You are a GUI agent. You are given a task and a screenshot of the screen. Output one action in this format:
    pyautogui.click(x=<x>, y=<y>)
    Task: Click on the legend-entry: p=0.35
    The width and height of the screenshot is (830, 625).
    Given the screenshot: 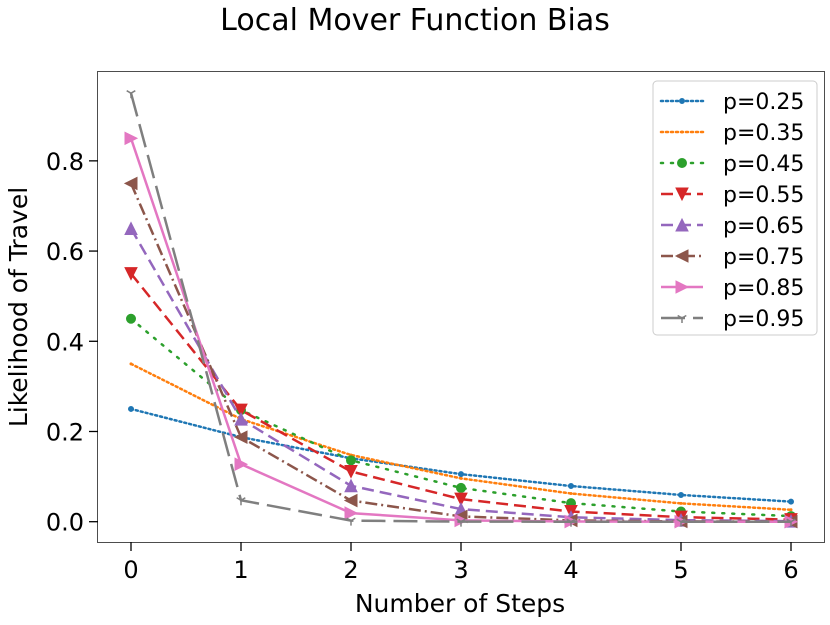 What is the action you would take?
    pyautogui.click(x=731, y=133)
    